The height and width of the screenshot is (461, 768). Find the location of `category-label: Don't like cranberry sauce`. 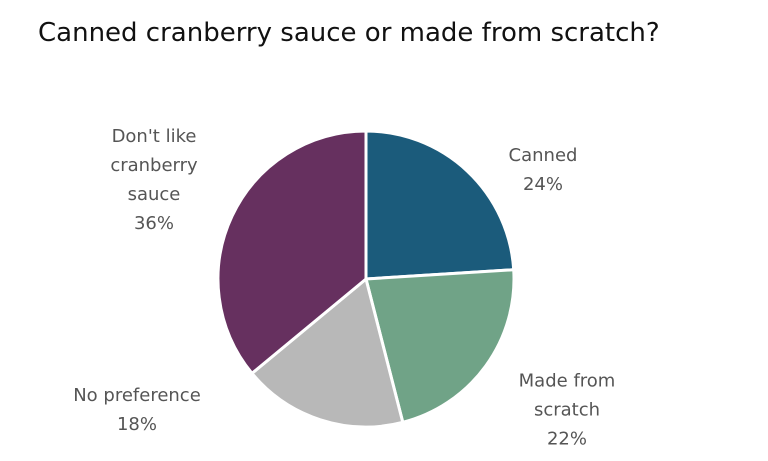

category-label: Don't like cranberry sauce is located at coordinates (154, 165).